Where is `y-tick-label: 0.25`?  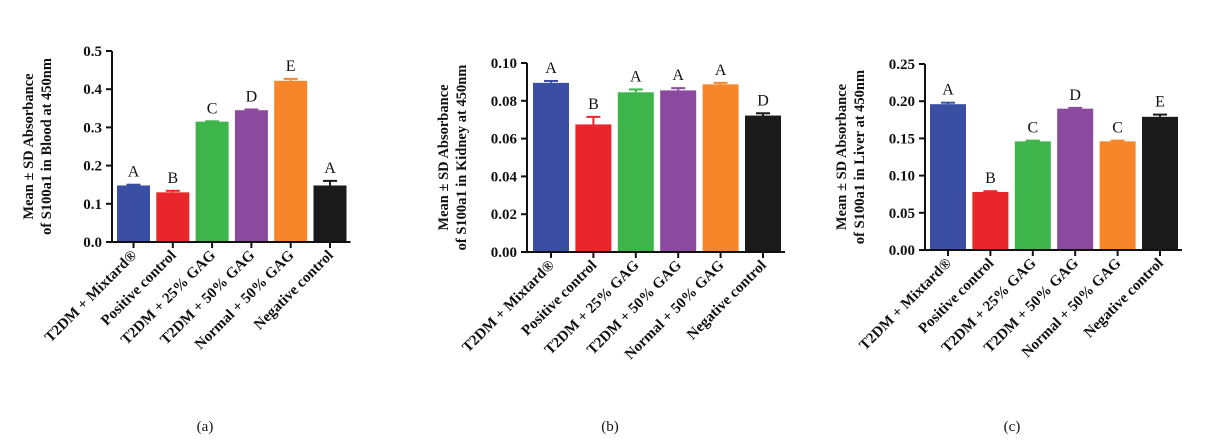
y-tick-label: 0.25 is located at coordinates (902, 65).